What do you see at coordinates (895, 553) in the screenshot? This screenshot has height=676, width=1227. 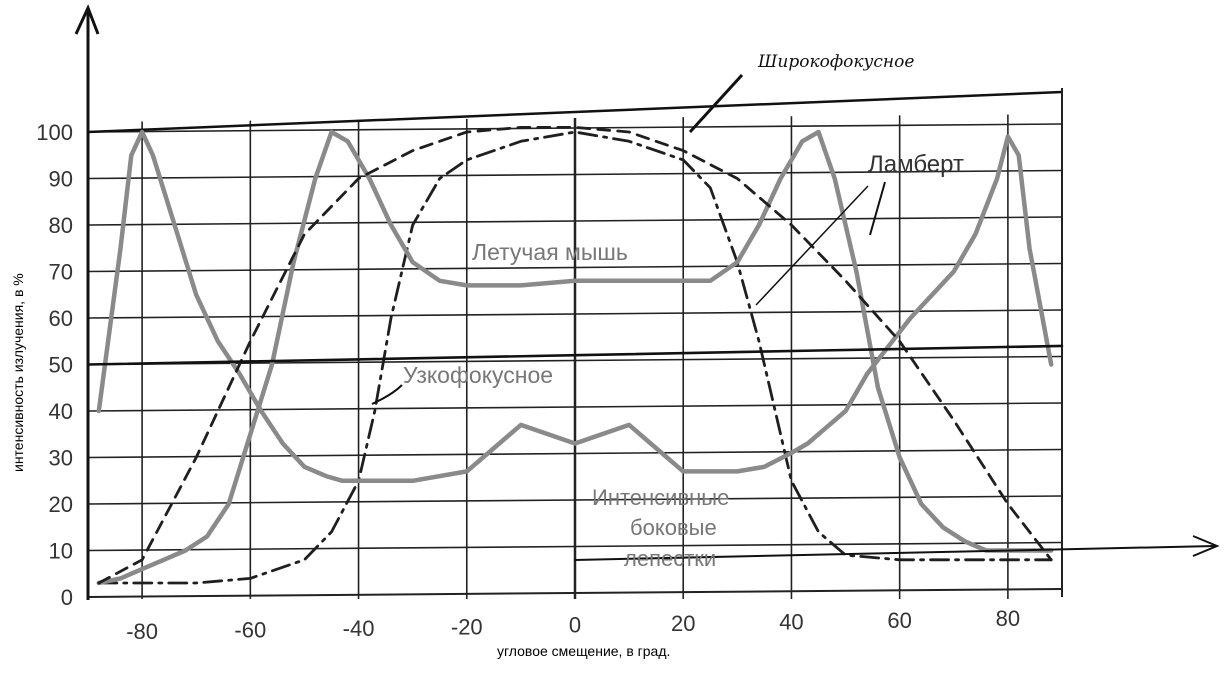 I see `x-axis-arrow` at bounding box center [895, 553].